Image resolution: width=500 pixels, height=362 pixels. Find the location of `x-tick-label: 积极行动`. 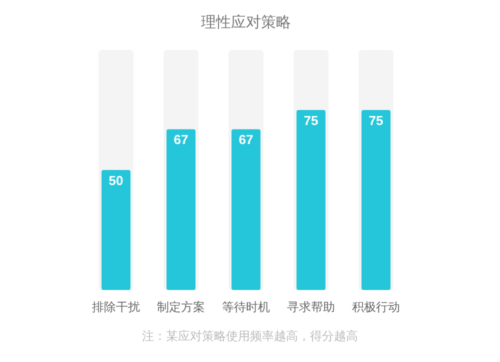

x-tick-label: 积极行动 is located at coordinates (376, 307).